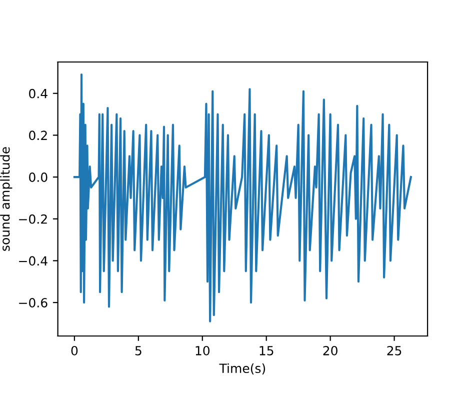 The height and width of the screenshot is (400, 474). Describe the element at coordinates (33, 303) in the screenshot. I see `y-tick-label: −0.6` at that location.